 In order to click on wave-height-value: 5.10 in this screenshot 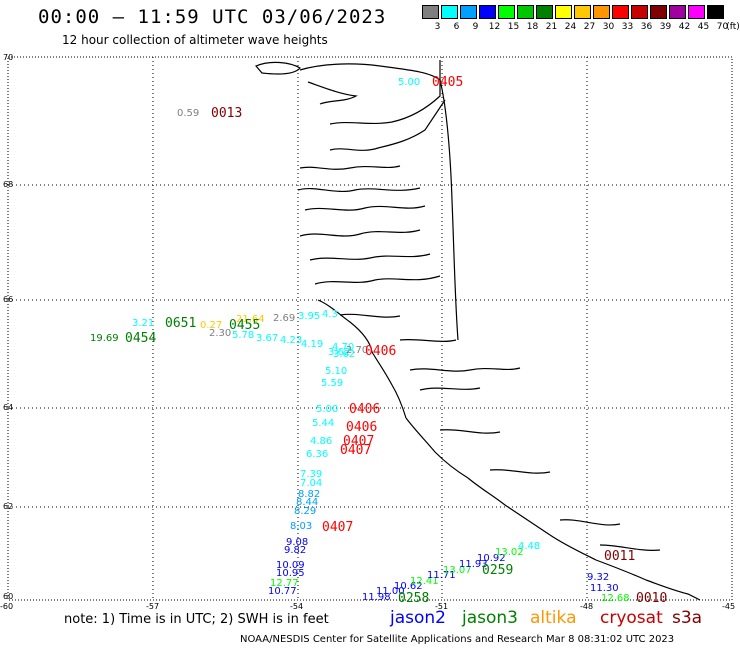, I will do `click(336, 371)`.